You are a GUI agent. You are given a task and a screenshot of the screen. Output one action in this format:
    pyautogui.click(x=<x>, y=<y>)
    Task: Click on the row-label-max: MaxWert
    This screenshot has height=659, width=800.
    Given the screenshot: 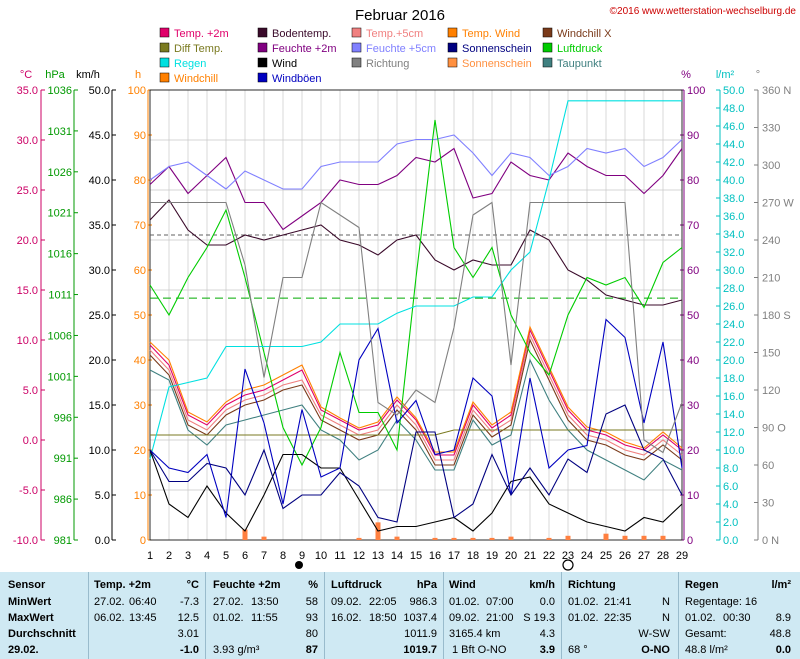 What is the action you would take?
    pyautogui.click(x=31, y=618)
    